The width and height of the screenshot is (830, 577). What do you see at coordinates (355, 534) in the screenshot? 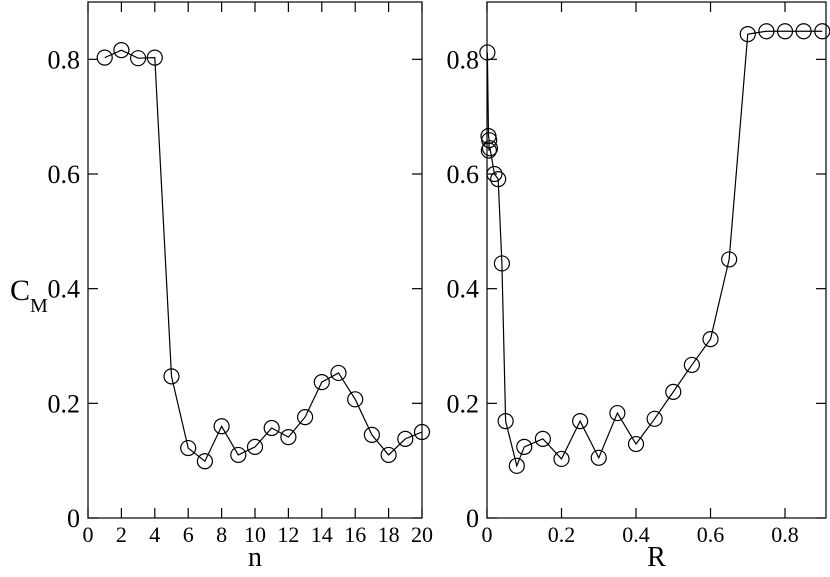
I see `x-tick-label: 16` at bounding box center [355, 534].